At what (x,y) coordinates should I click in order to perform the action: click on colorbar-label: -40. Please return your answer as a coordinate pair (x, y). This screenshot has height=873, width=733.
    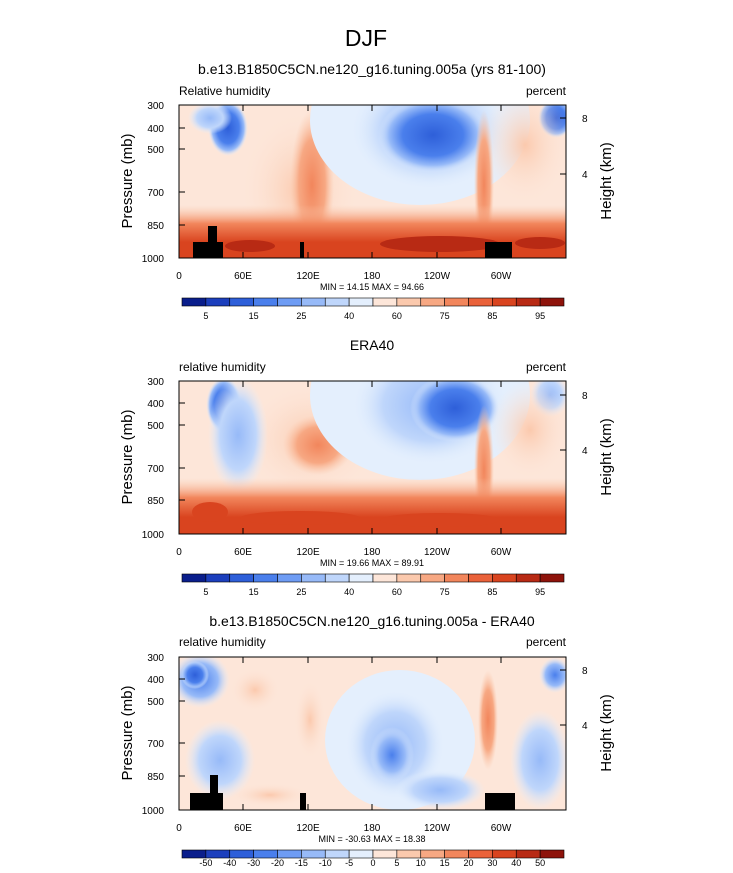
    Looking at the image, I should click on (229, 863).